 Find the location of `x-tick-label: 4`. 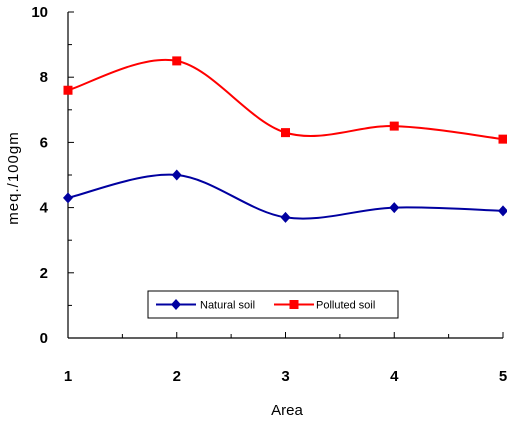

x-tick-label: 4 is located at coordinates (394, 376).